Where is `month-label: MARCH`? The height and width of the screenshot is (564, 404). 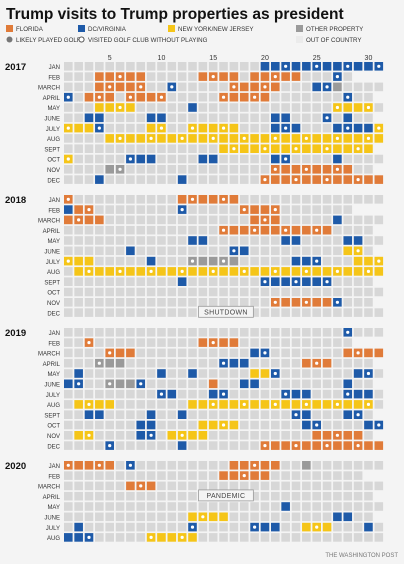
month-label: MARCH is located at coordinates (49, 89).